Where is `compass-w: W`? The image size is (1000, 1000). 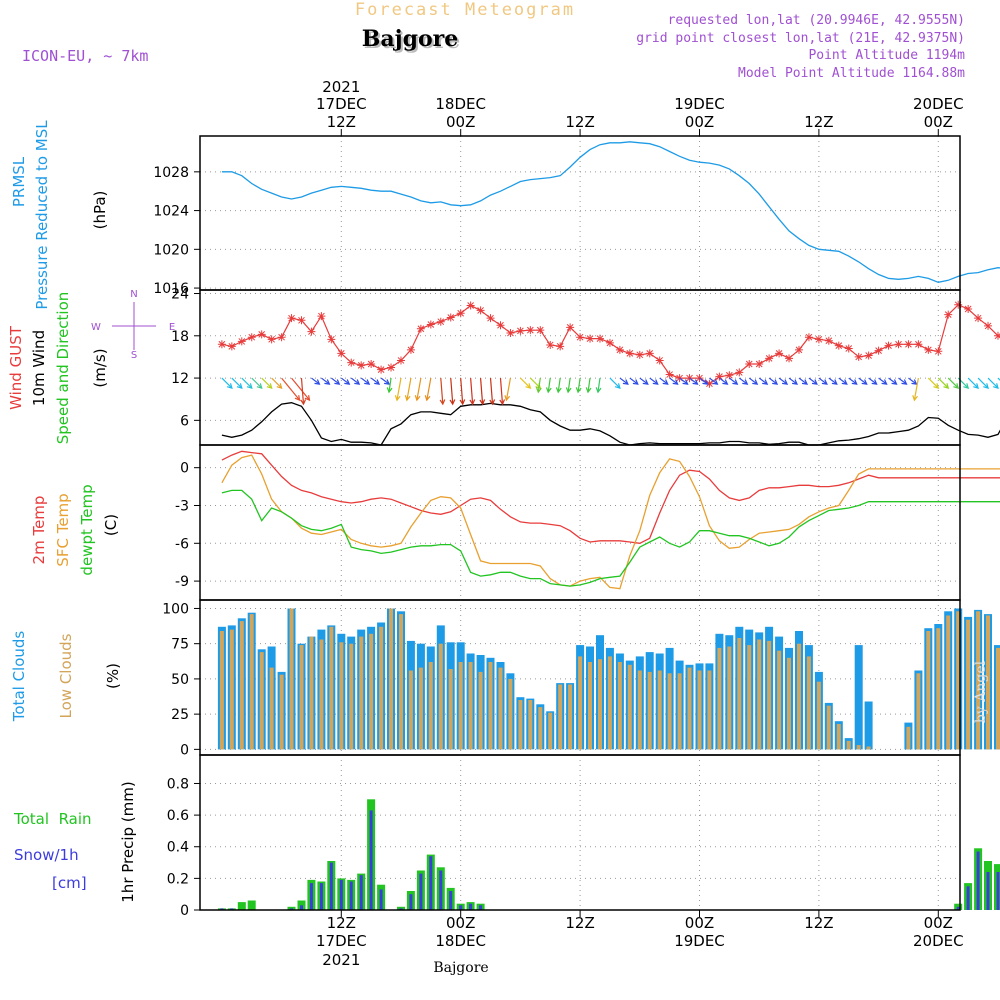
compass-w: W is located at coordinates (96, 327).